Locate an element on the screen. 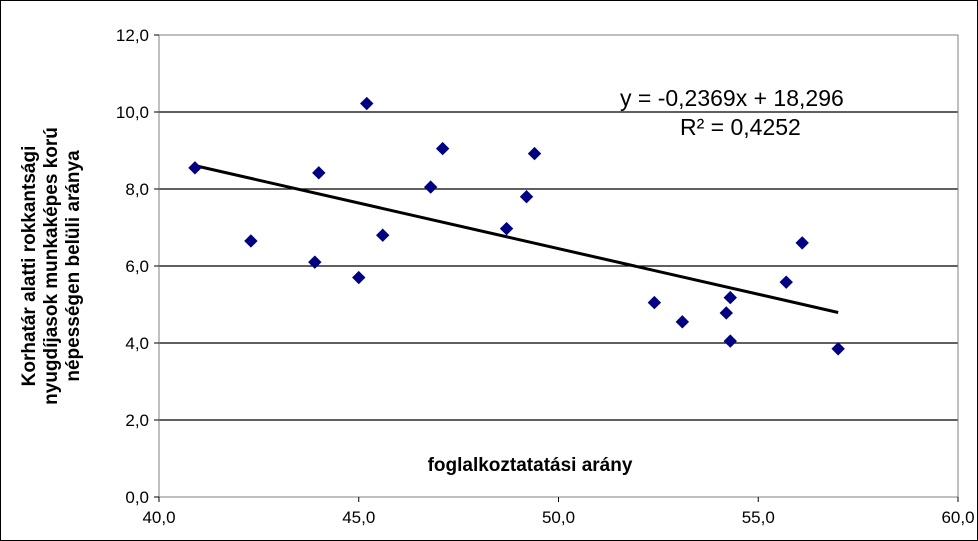  y-tick-label: 8,0 is located at coordinates (137, 189).